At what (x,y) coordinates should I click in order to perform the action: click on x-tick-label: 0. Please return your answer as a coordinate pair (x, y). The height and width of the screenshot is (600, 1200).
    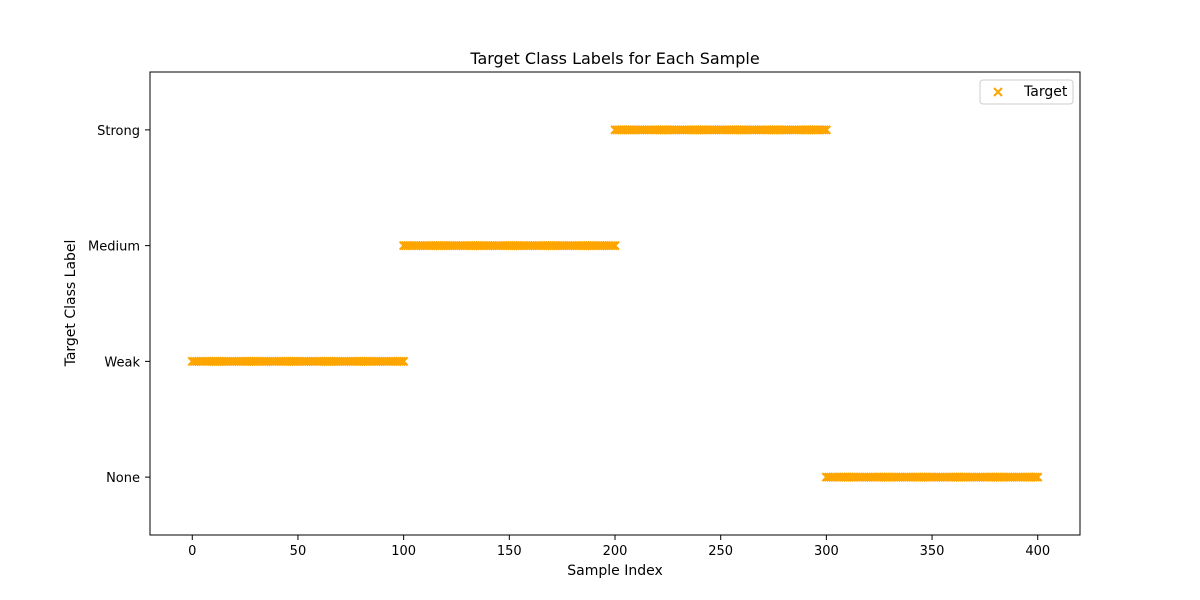
    Looking at the image, I should click on (192, 551).